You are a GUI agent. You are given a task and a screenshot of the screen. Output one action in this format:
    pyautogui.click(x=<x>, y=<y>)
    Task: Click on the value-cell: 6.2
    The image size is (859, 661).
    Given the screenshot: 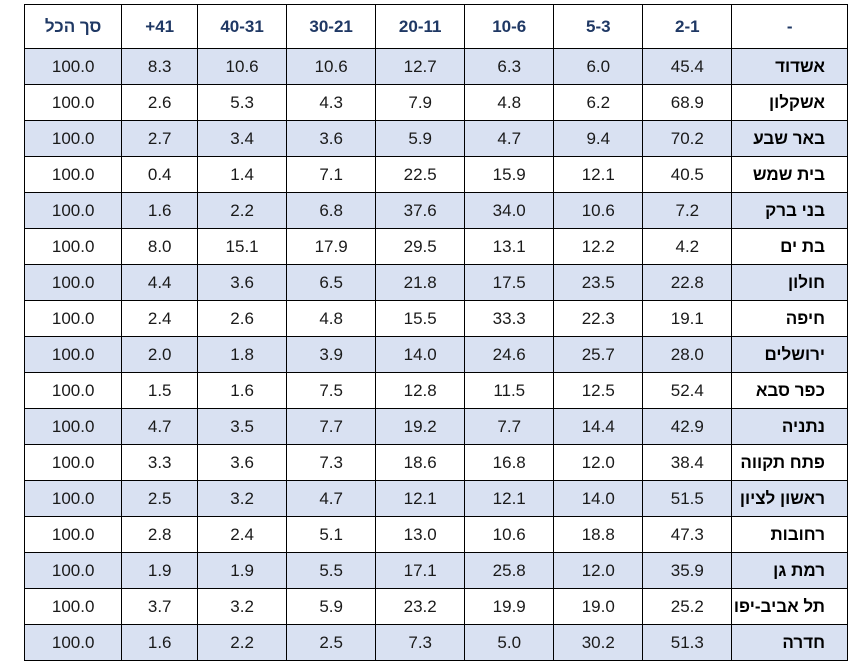 What is the action you would take?
    pyautogui.click(x=598, y=102)
    